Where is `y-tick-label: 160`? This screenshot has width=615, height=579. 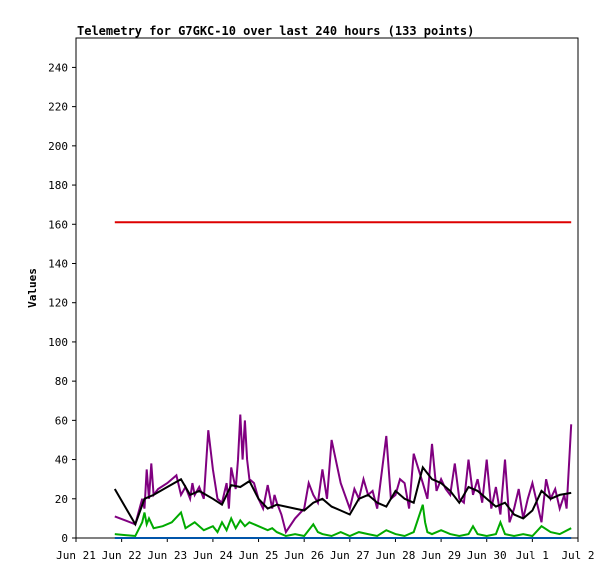
y-tick-label: 160 is located at coordinates (58, 224).